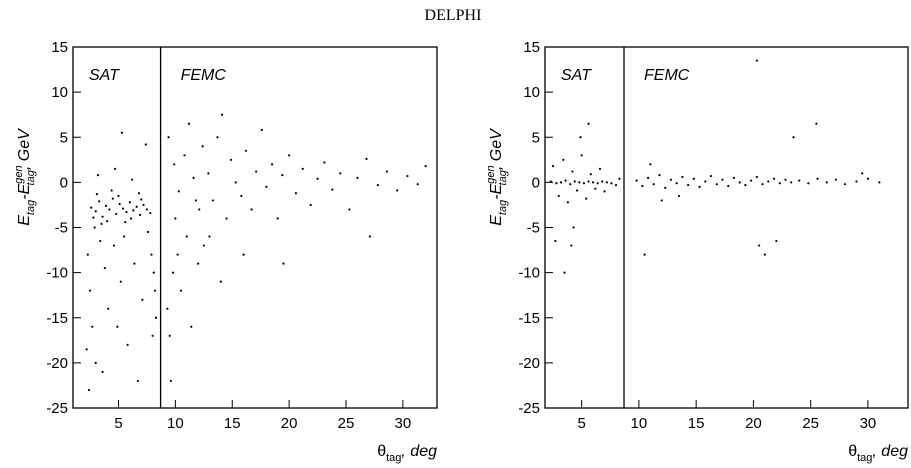 The height and width of the screenshot is (468, 911). I want to click on y-tick-label: -10, so click(529, 273).